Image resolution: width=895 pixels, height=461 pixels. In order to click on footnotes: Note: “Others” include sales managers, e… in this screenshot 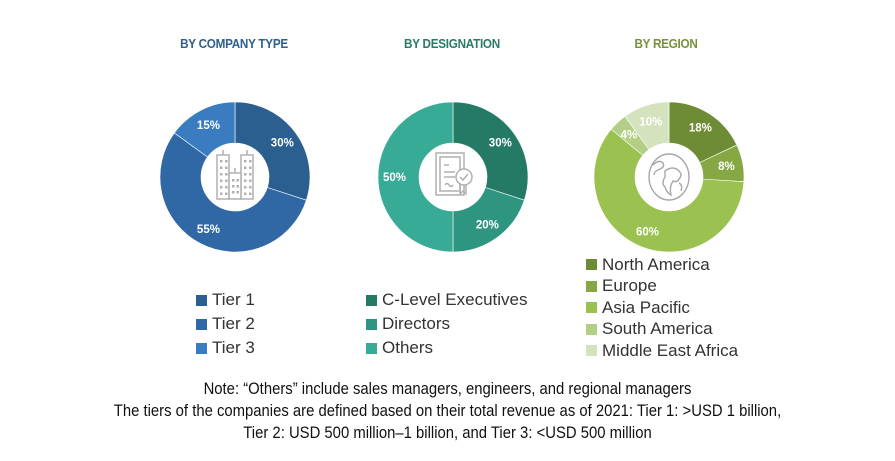, I will do `click(447, 411)`.